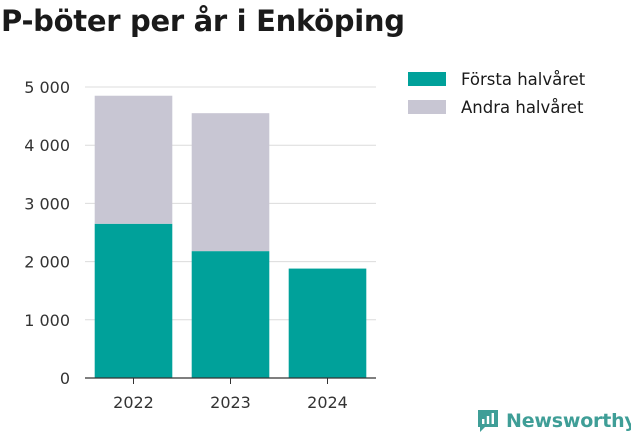 The image size is (631, 439). What do you see at coordinates (47, 145) in the screenshot?
I see `y-tick-label: 4 000` at bounding box center [47, 145].